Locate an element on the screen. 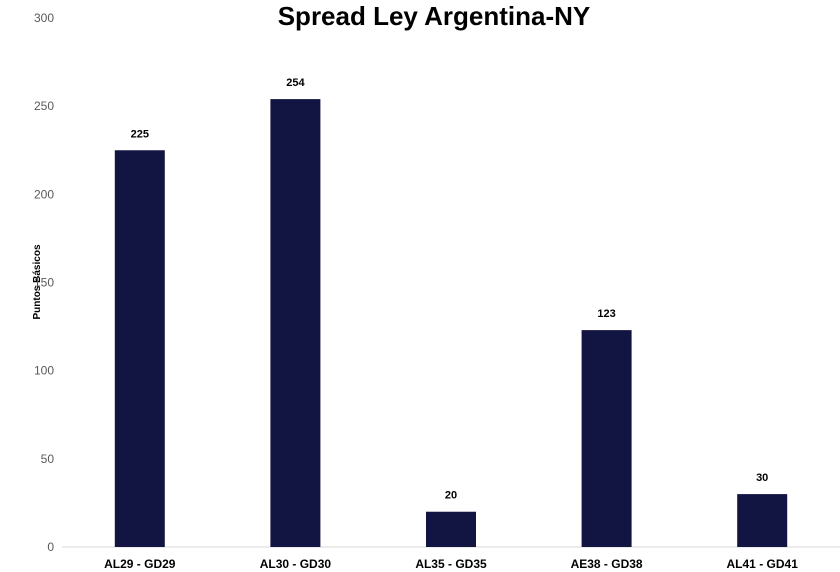 This screenshot has width=840, height=572. y-tick-label: 200 is located at coordinates (44, 194).